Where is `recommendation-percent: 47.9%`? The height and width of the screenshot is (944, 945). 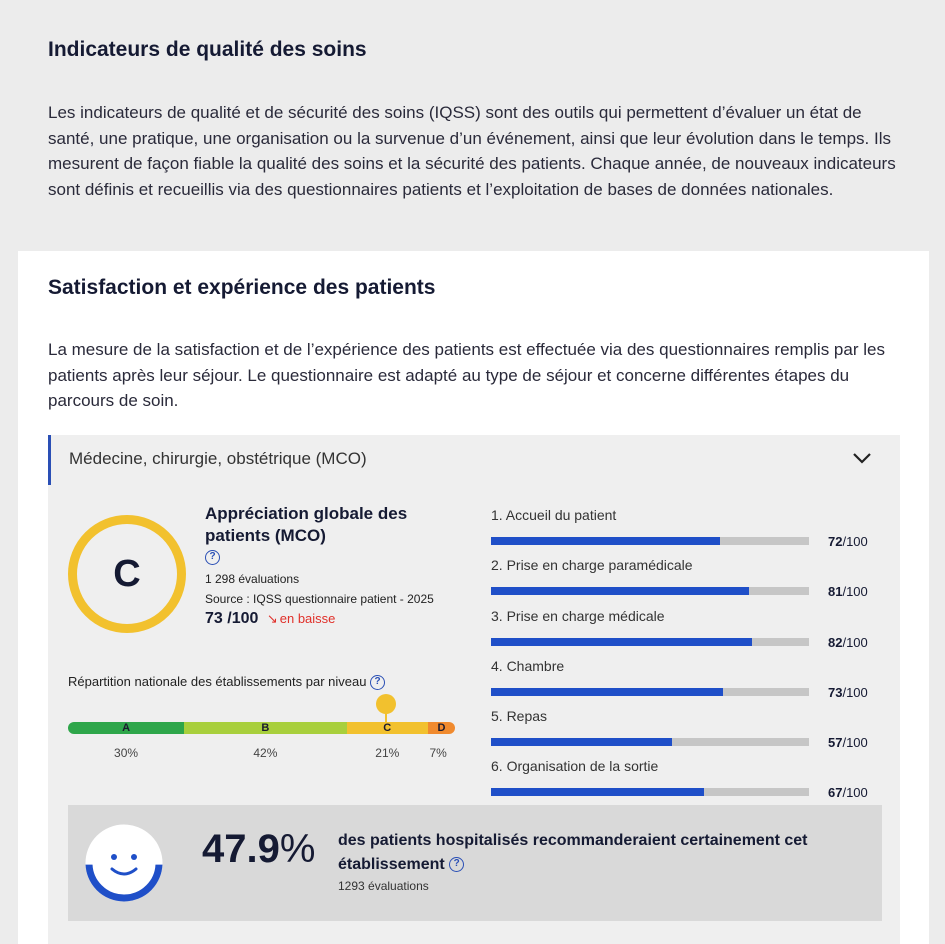
recommendation-percent: 47.9% is located at coordinates (259, 849).